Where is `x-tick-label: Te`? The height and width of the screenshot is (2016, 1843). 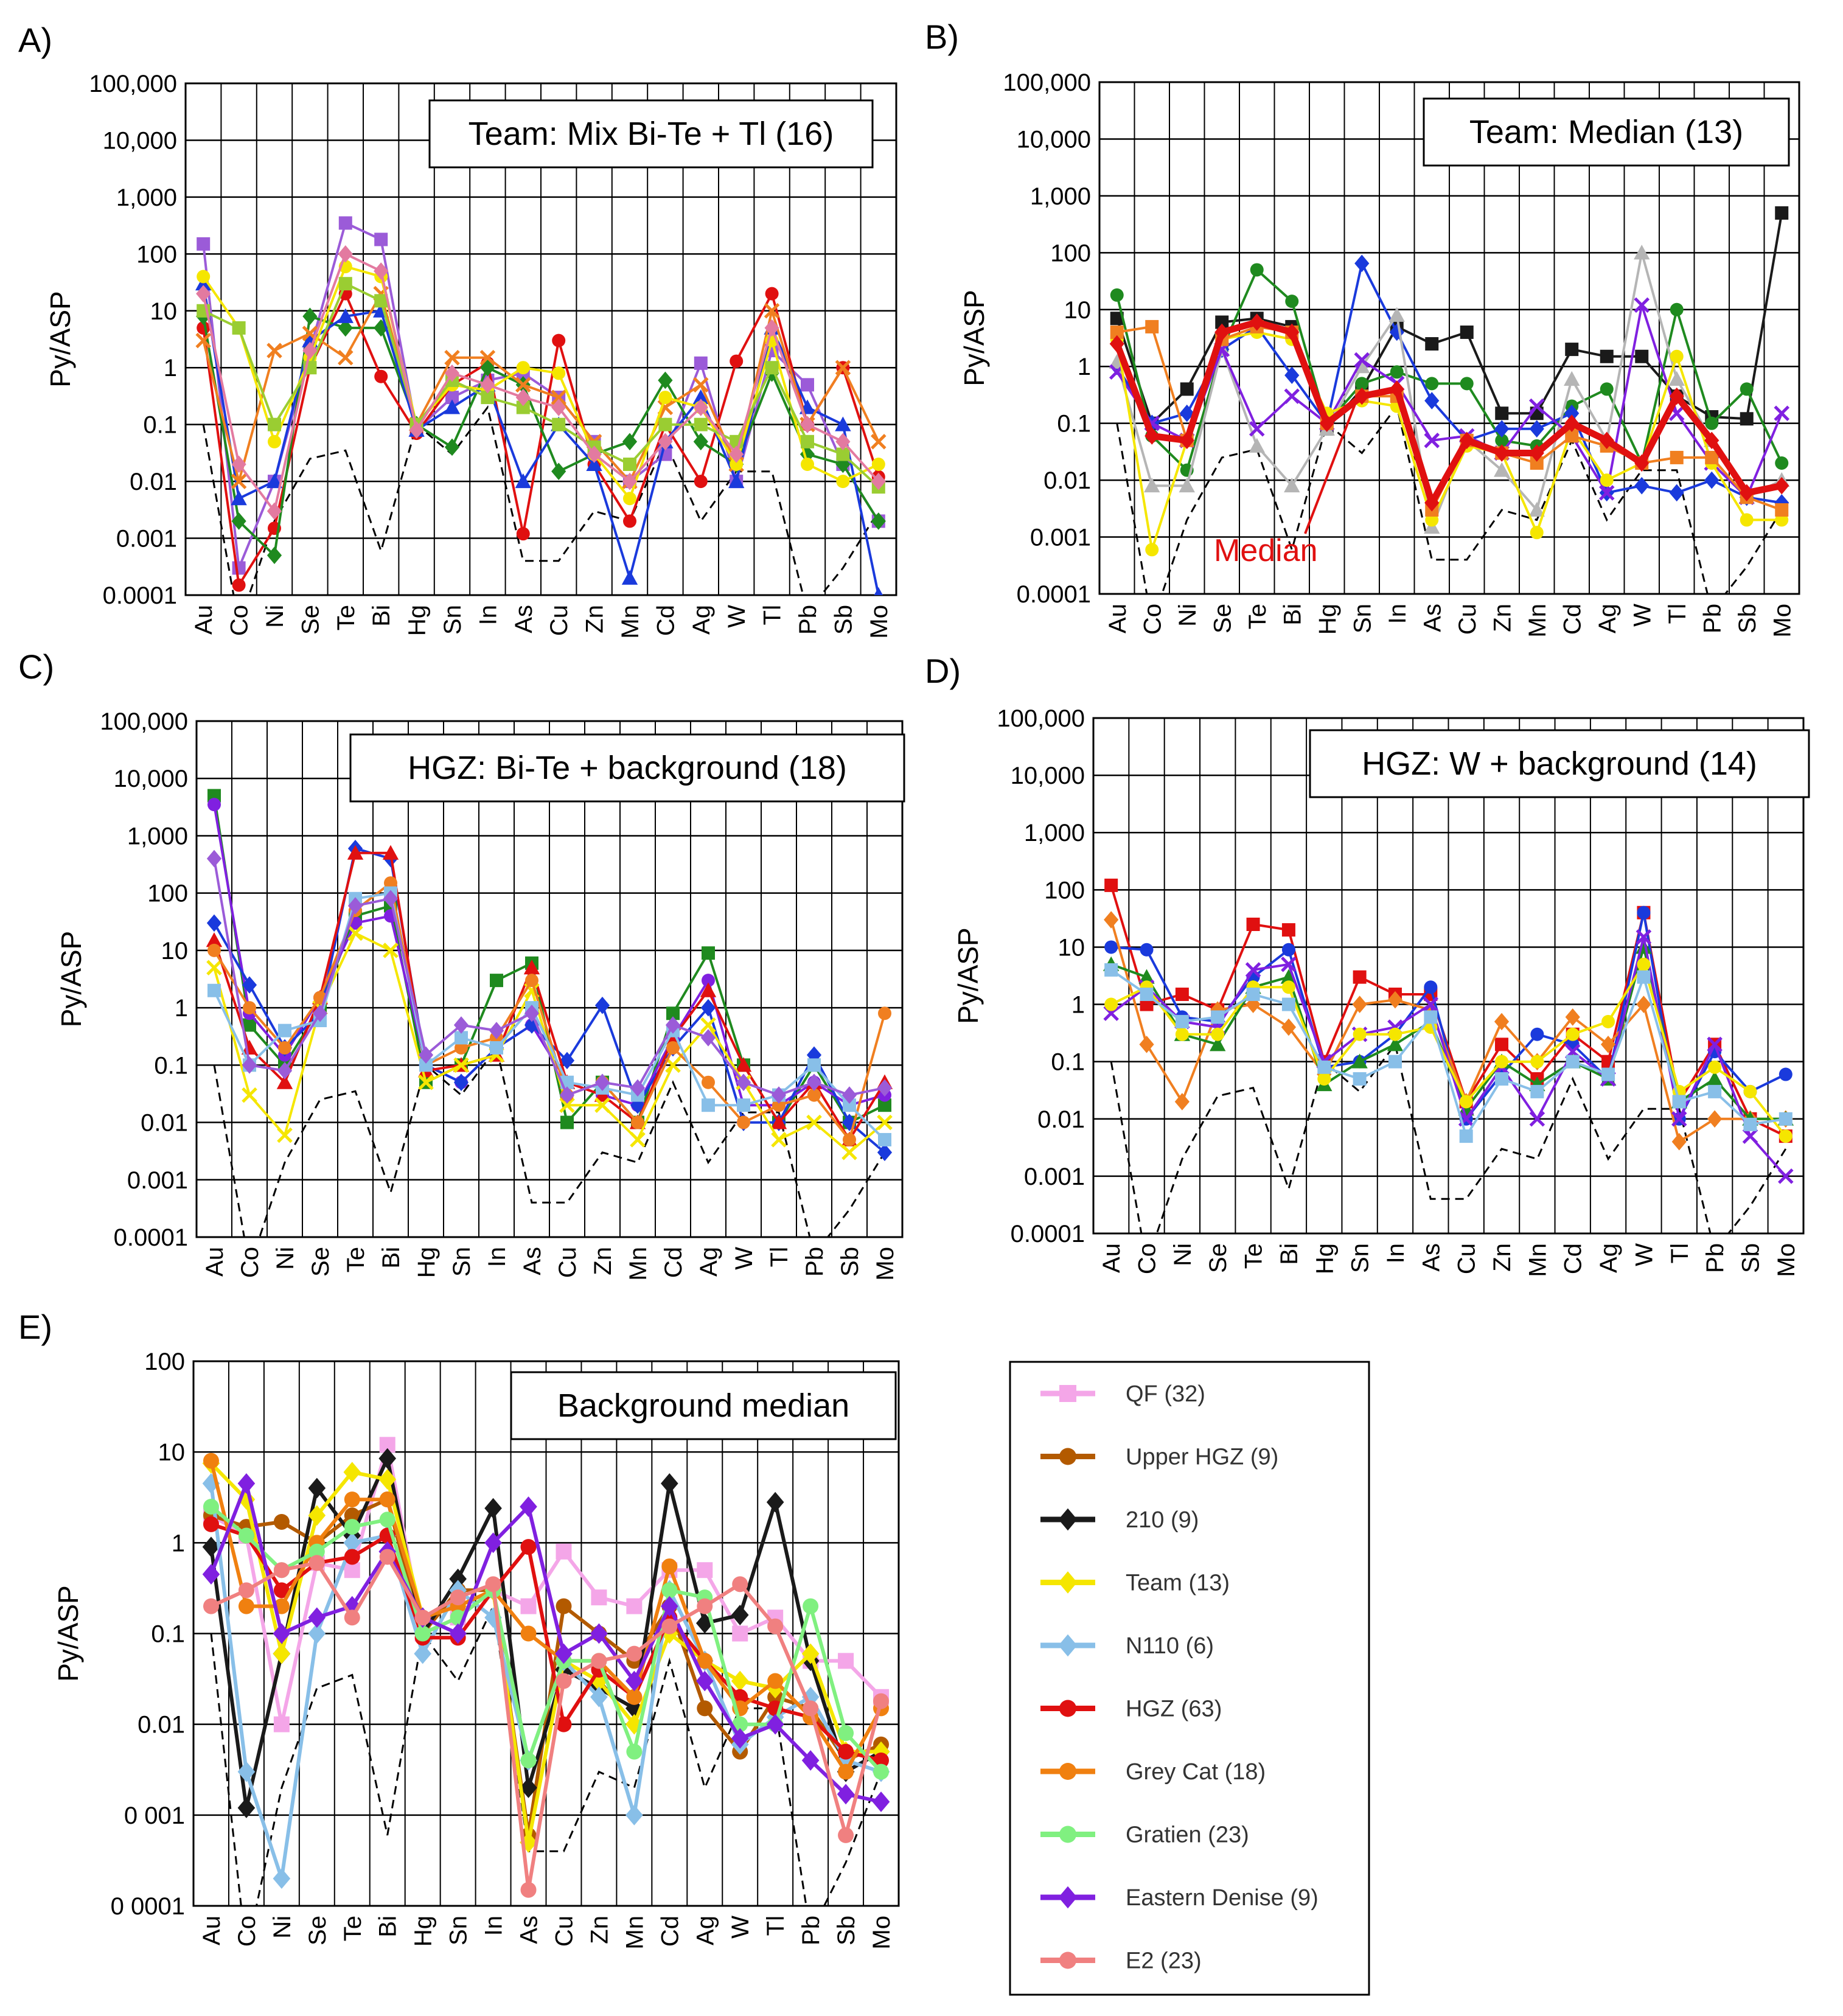
x-tick-label: Te is located at coordinates (1254, 1256).